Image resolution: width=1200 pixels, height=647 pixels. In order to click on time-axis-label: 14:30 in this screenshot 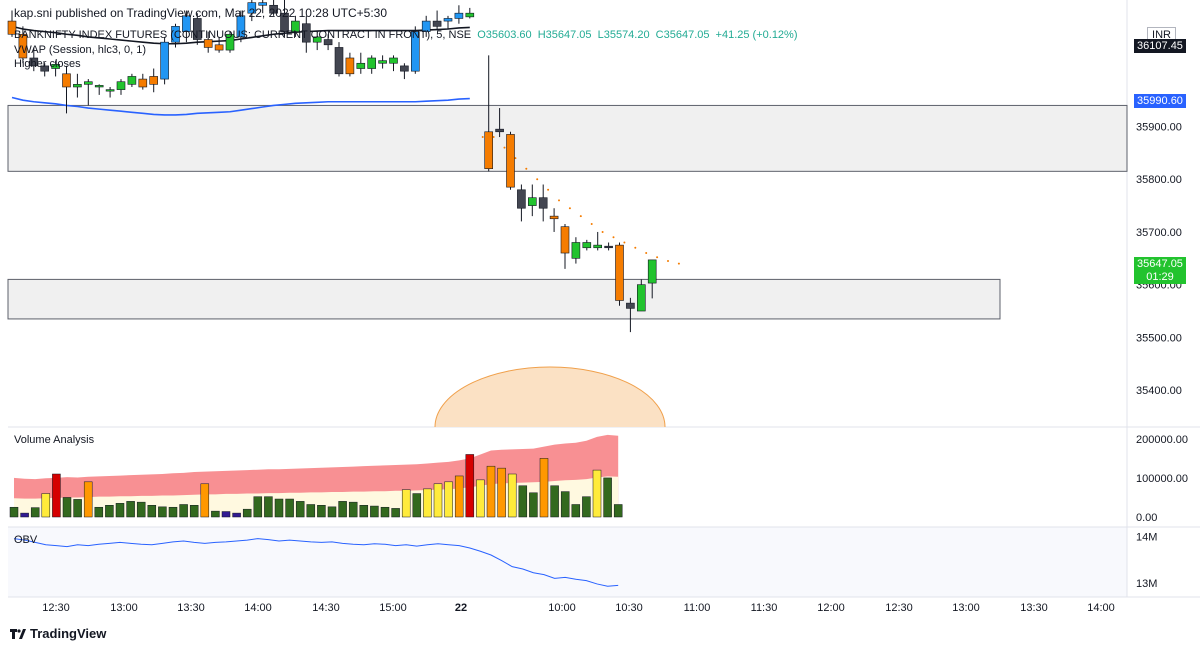, I will do `click(326, 608)`.